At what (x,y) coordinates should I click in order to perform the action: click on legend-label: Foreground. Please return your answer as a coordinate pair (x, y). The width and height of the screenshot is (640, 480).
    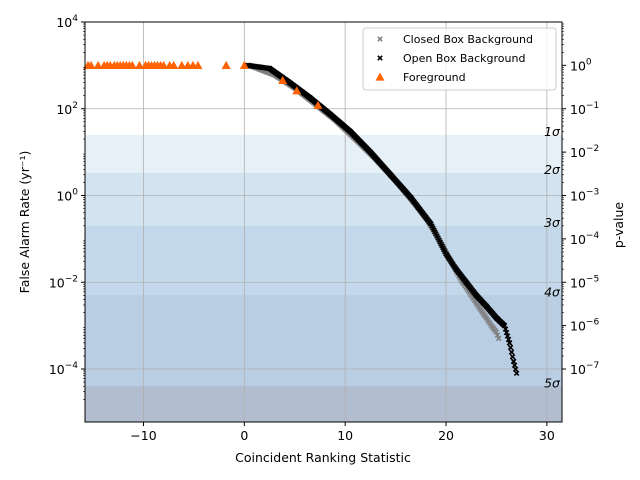
    Looking at the image, I should click on (434, 77).